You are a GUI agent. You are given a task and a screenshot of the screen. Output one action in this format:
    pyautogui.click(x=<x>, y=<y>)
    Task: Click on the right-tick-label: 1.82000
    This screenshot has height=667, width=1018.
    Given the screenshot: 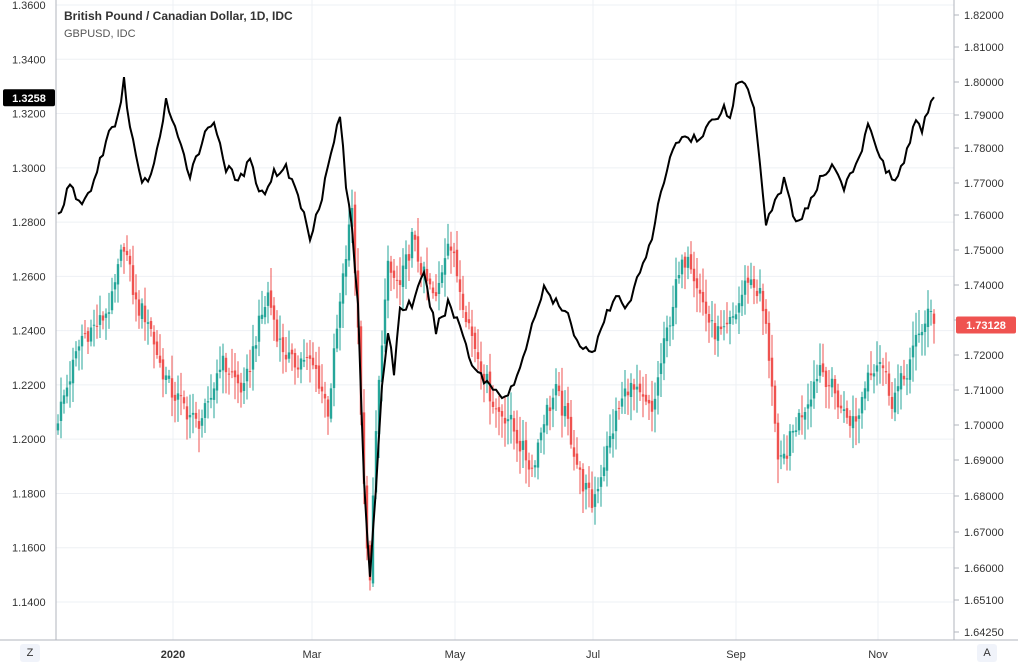 What is the action you would take?
    pyautogui.click(x=984, y=16)
    